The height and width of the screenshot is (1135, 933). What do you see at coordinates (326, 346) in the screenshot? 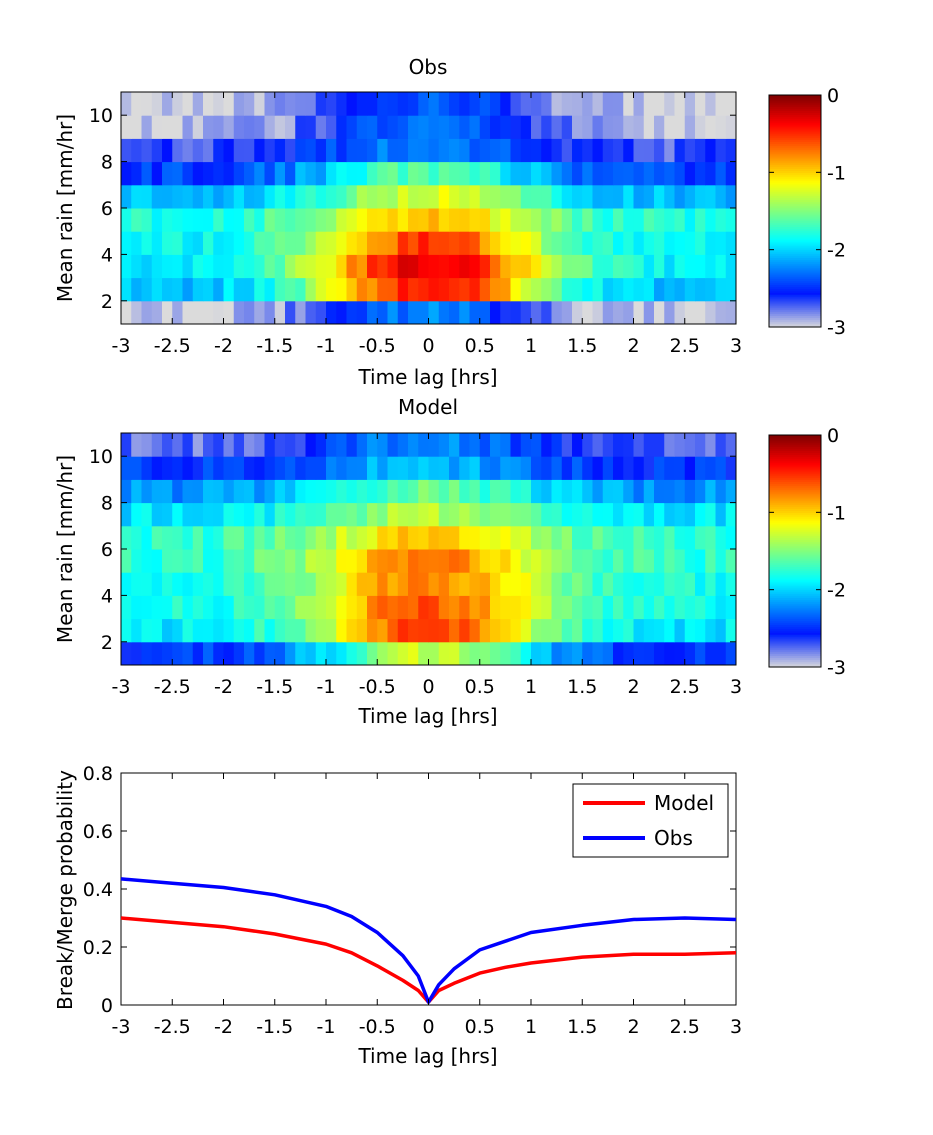
I see `x-tick-label: -1` at bounding box center [326, 346].